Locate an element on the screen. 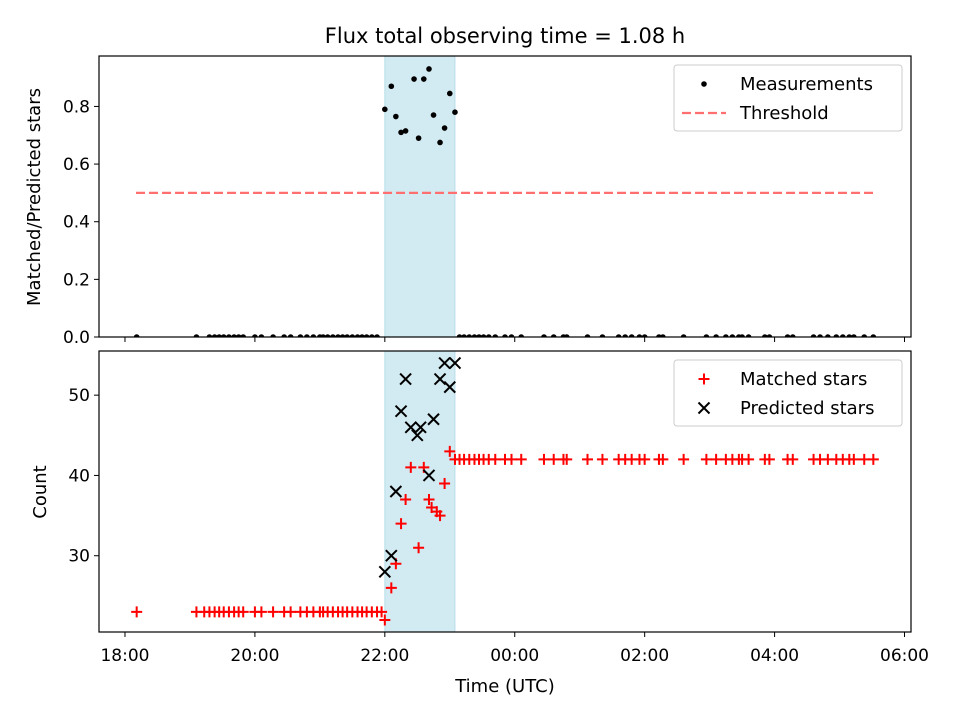  x-tick-label: 22:00 is located at coordinates (384, 656).